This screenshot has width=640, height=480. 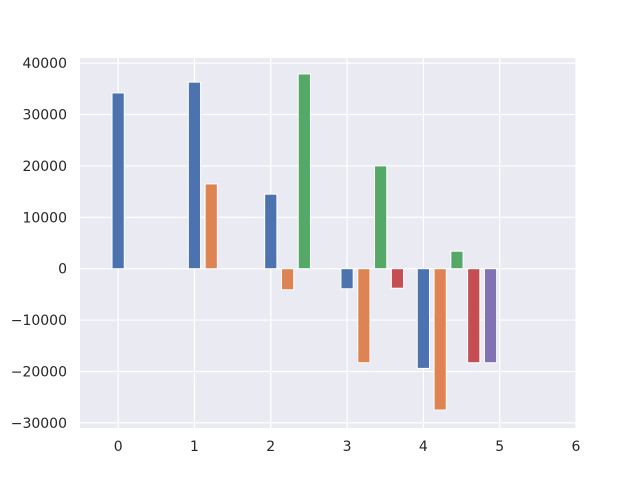 What do you see at coordinates (44, 218) in the screenshot?
I see `y-tick-label: 10000` at bounding box center [44, 218].